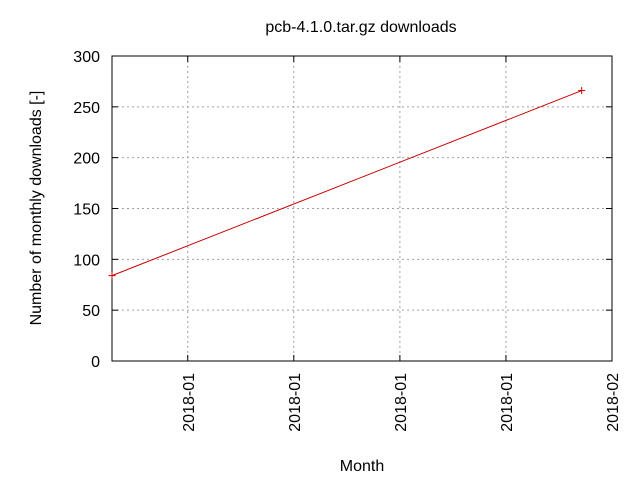 This screenshot has width=640, height=480. Describe the element at coordinates (86, 57) in the screenshot. I see `y-tick-label: 300` at that location.